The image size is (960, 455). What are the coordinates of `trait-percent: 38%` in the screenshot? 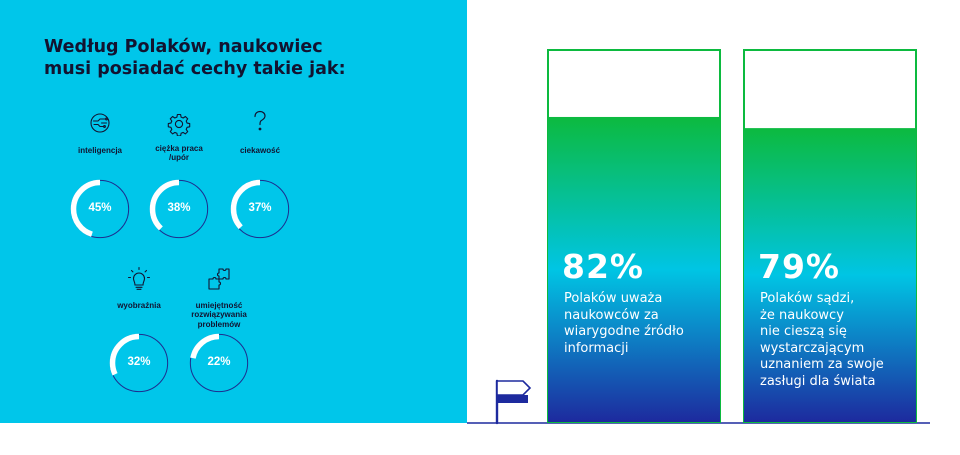 It's located at (179, 208).